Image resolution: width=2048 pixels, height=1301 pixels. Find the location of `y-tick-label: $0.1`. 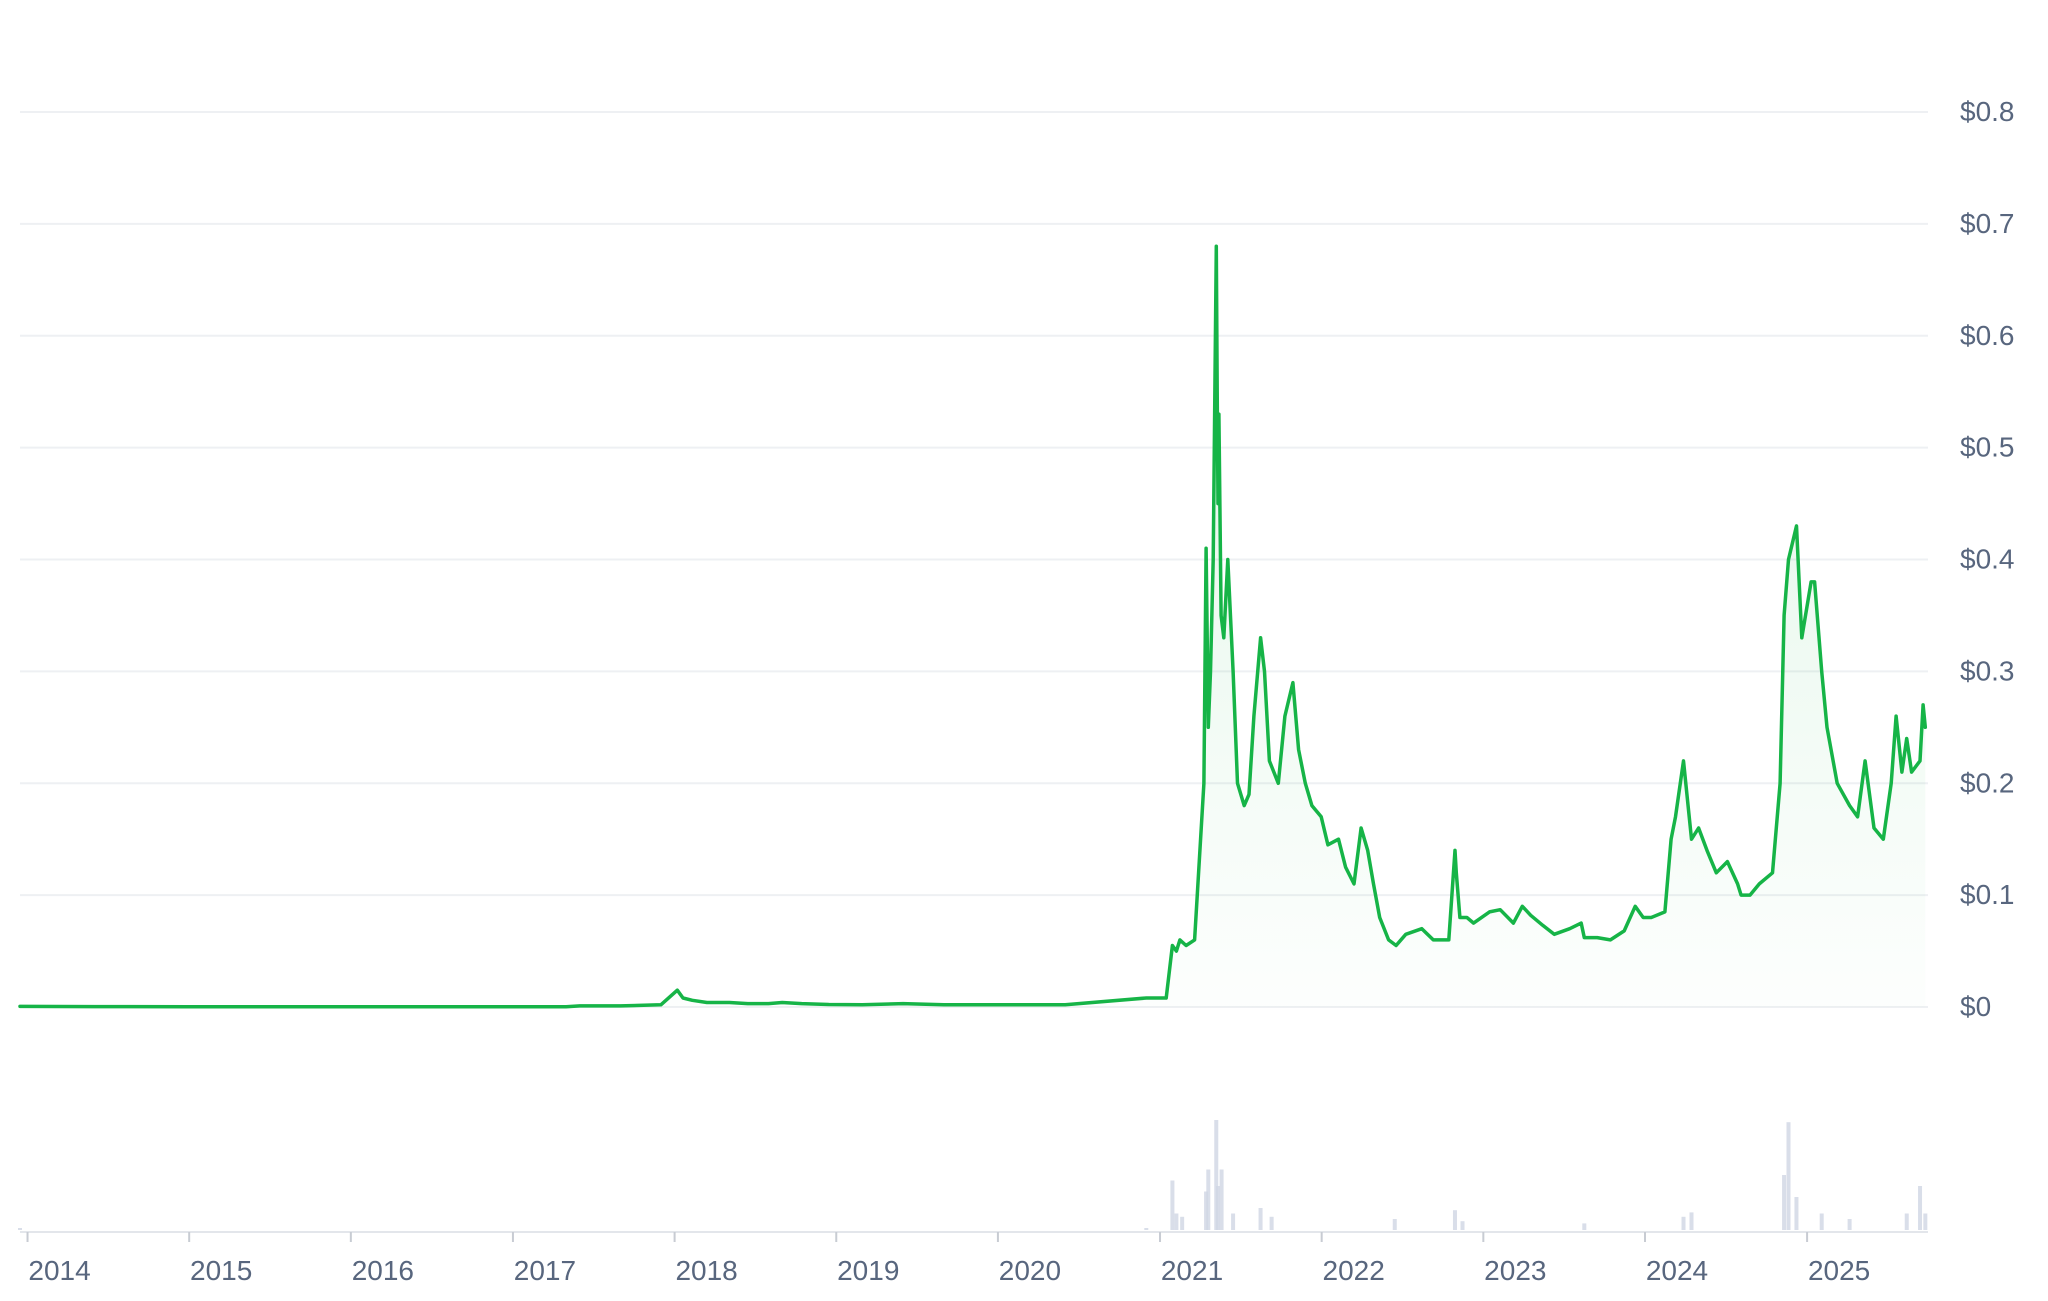

y-tick-label: $0.1 is located at coordinates (1987, 894).